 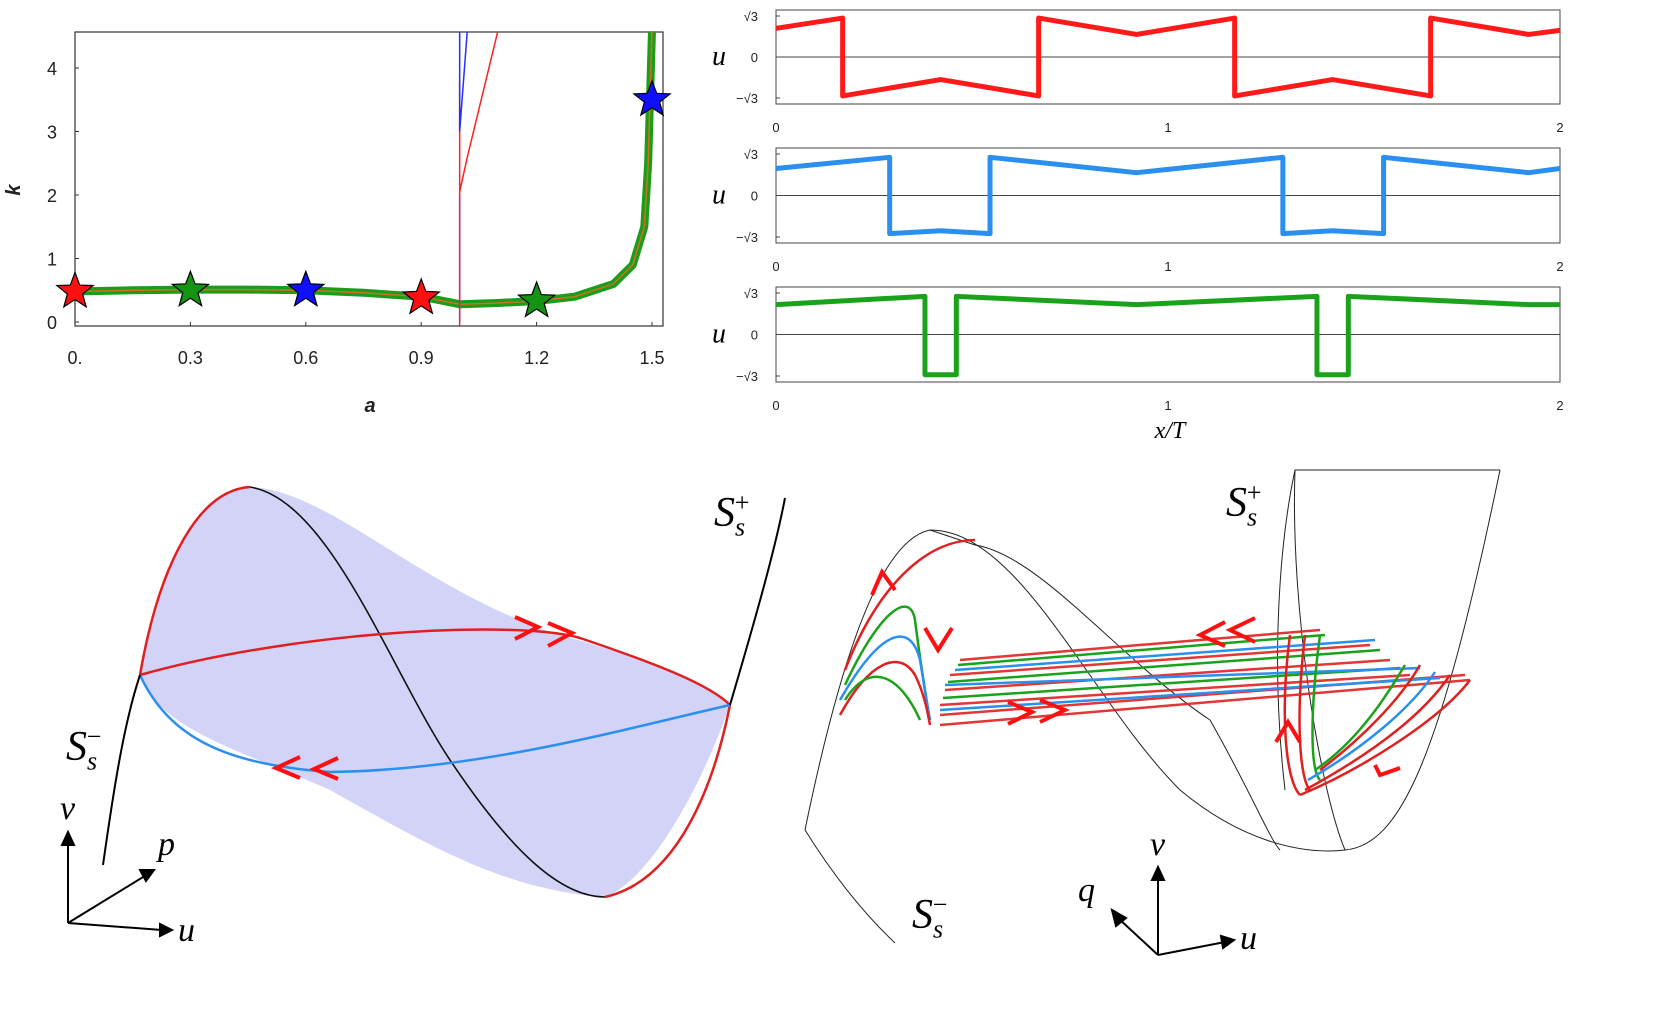 What do you see at coordinates (68, 808) in the screenshot?
I see `axis-v-label-left: v` at bounding box center [68, 808].